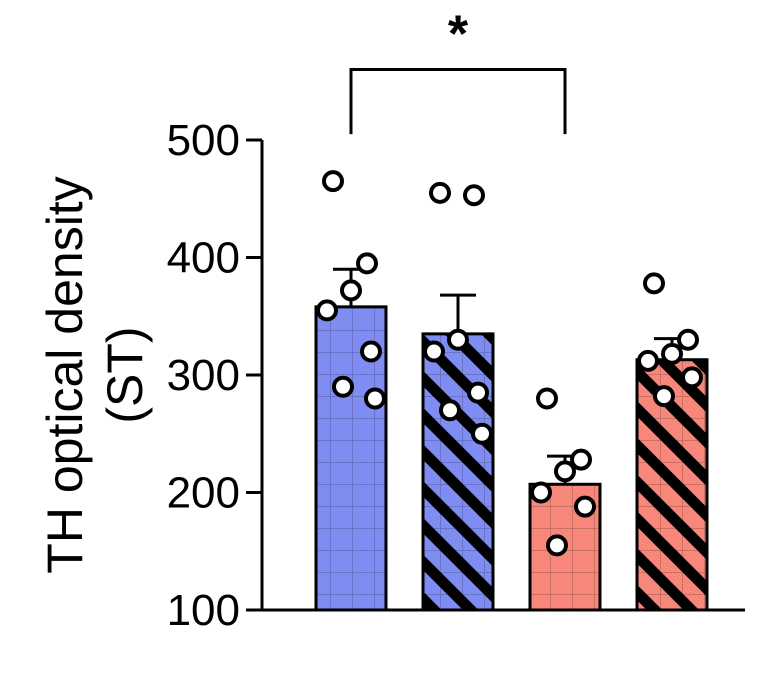 The image size is (762, 698). I want to click on y-axis-label: TH optical density (ST), so click(95, 374).